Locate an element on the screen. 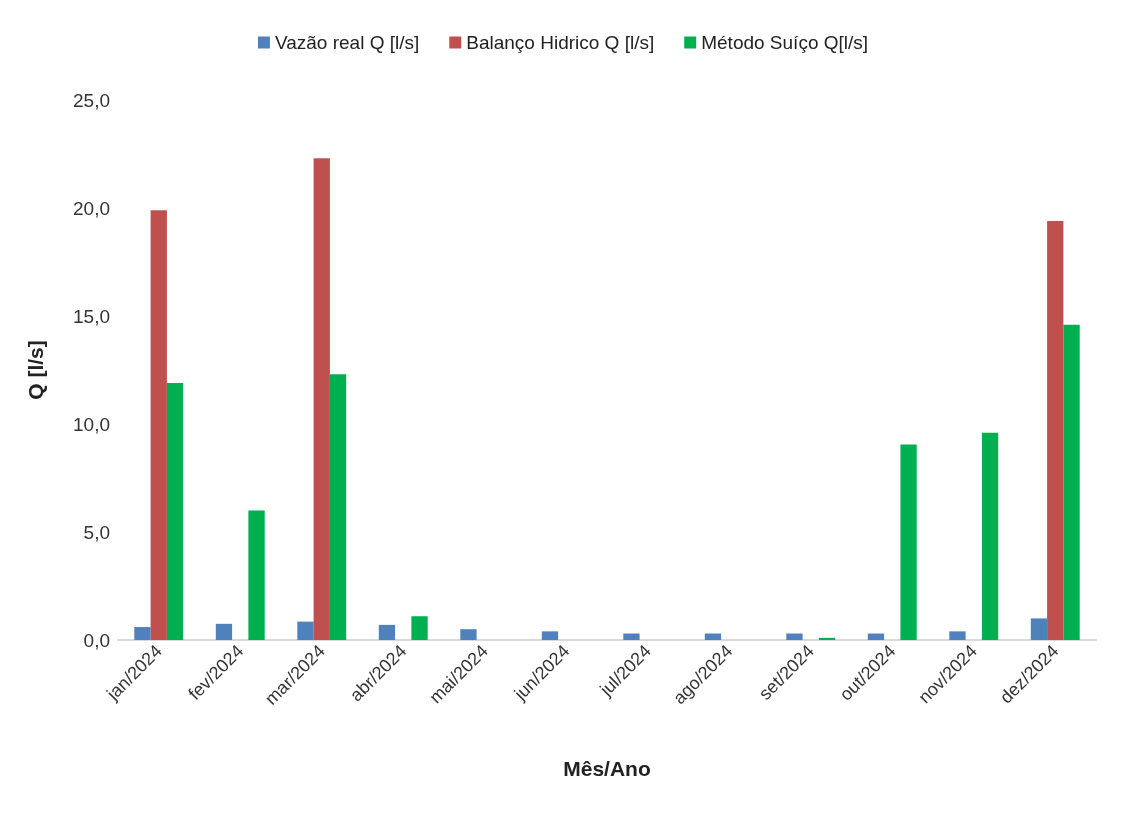  y-axis-title: Q [l/s] is located at coordinates (35, 370).